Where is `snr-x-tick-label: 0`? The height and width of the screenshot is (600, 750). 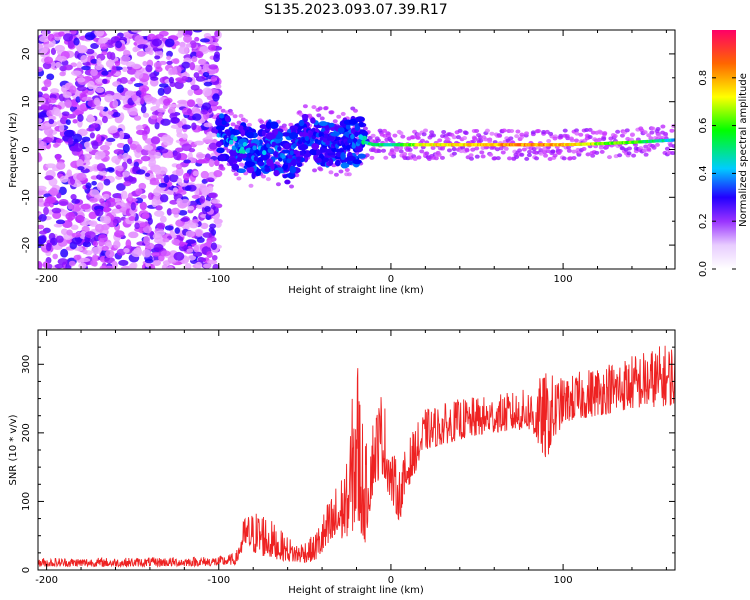
snr-x-tick-label: 0 is located at coordinates (391, 580).